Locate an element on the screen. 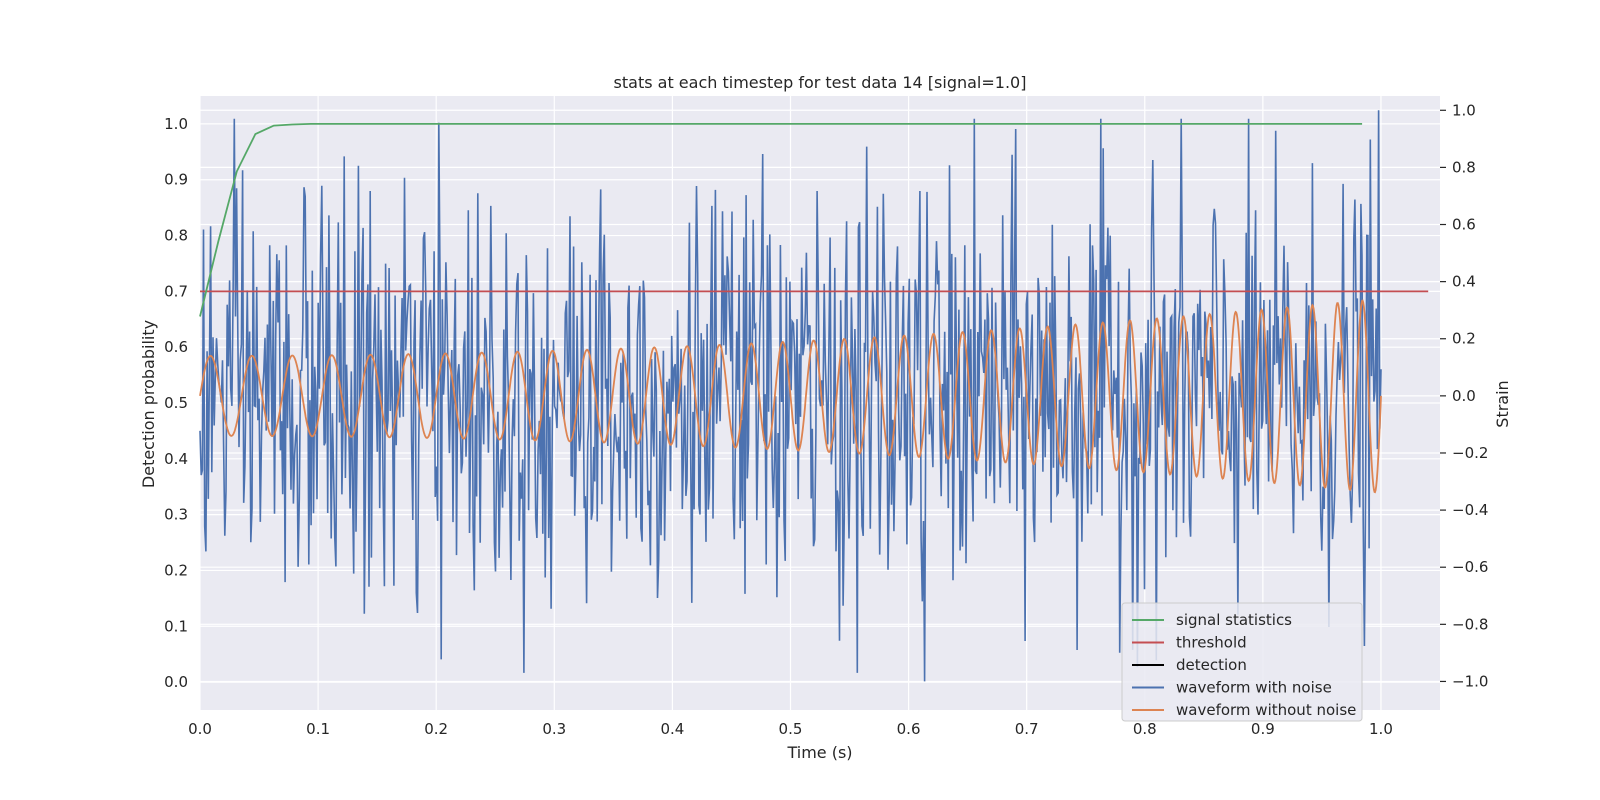 The width and height of the screenshot is (1600, 800). x-tick-label: 0.3 is located at coordinates (554, 729).